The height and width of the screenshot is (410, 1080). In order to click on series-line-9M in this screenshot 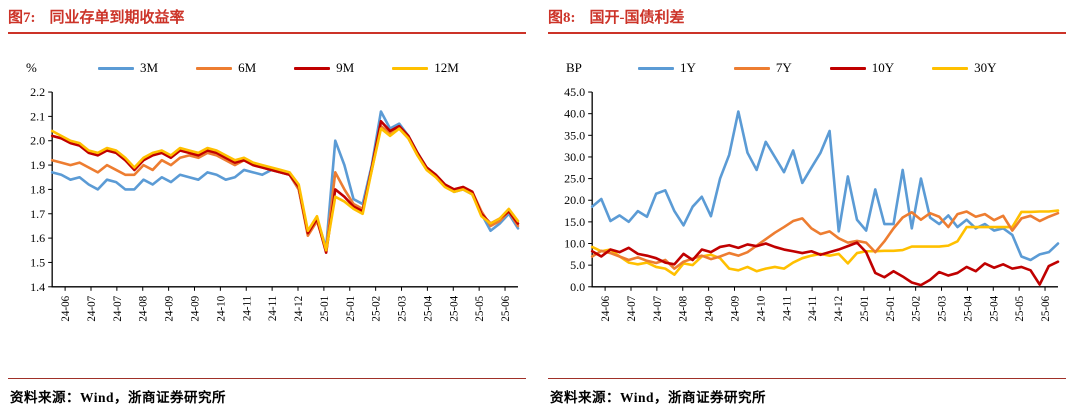, I will do `click(285, 186)`.